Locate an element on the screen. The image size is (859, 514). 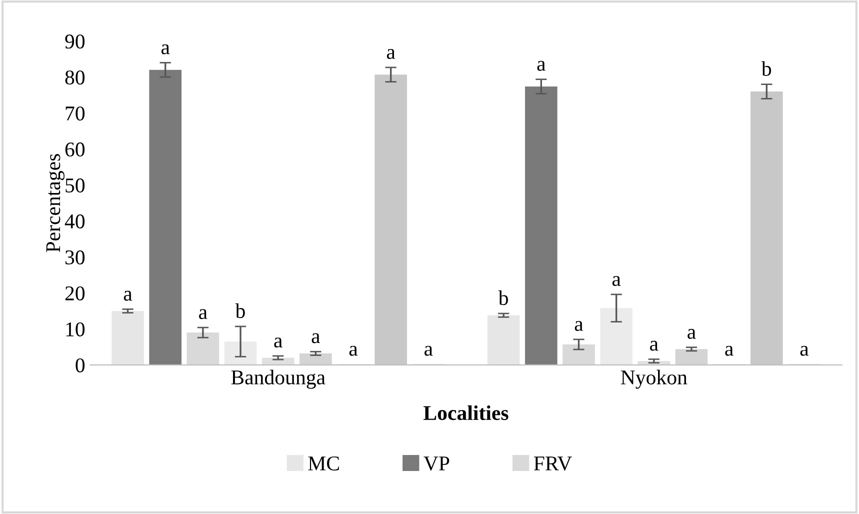
y-tick-label: 50 is located at coordinates (75, 185).